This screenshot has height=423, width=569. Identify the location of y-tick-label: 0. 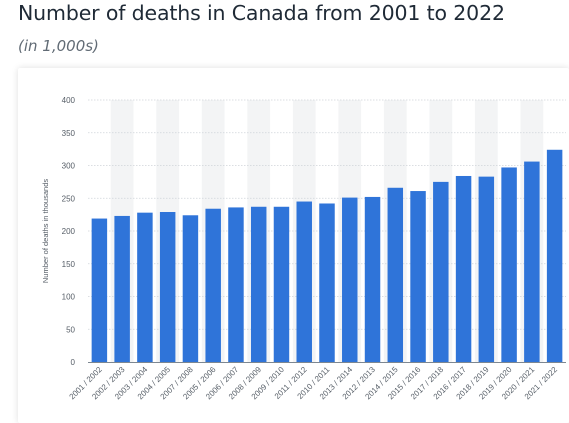
(73, 362).